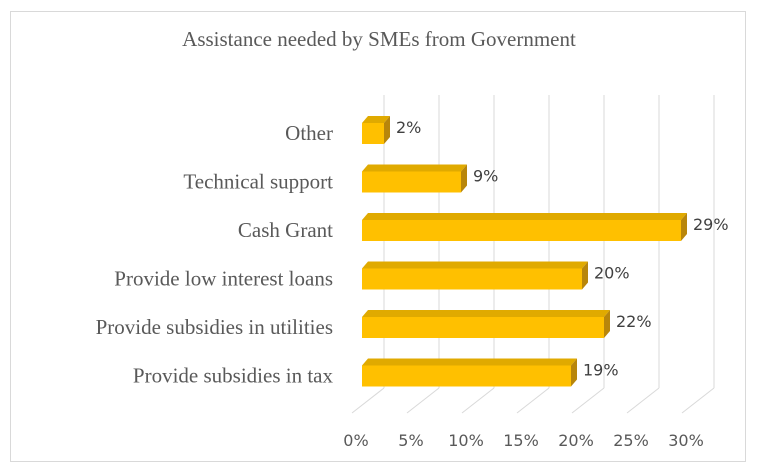  Describe the element at coordinates (601, 370) in the screenshot. I see `data-label: 19%` at that location.